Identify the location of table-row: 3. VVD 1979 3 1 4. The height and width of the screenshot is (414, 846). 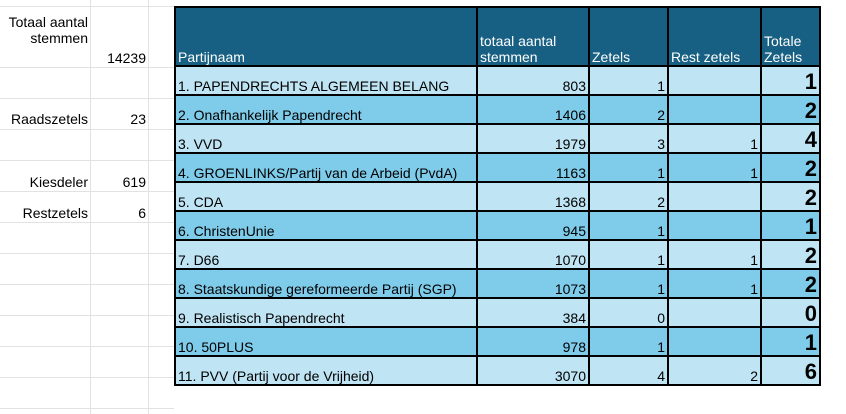
(497, 138).